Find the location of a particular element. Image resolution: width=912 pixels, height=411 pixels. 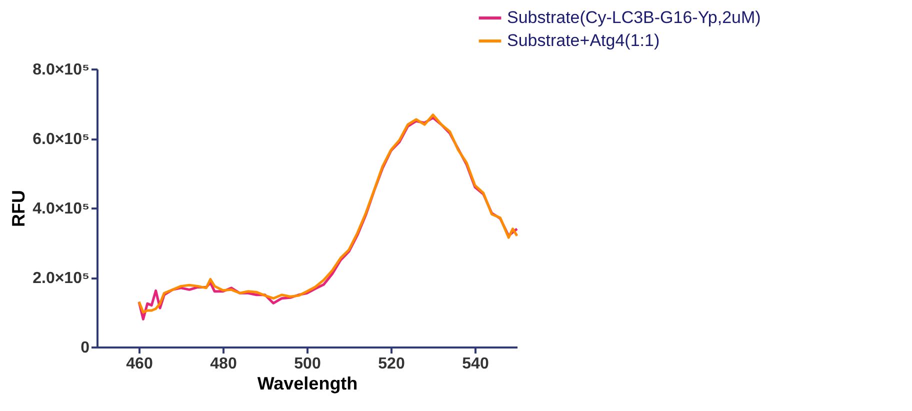

x-tick-label: 520 is located at coordinates (391, 364).